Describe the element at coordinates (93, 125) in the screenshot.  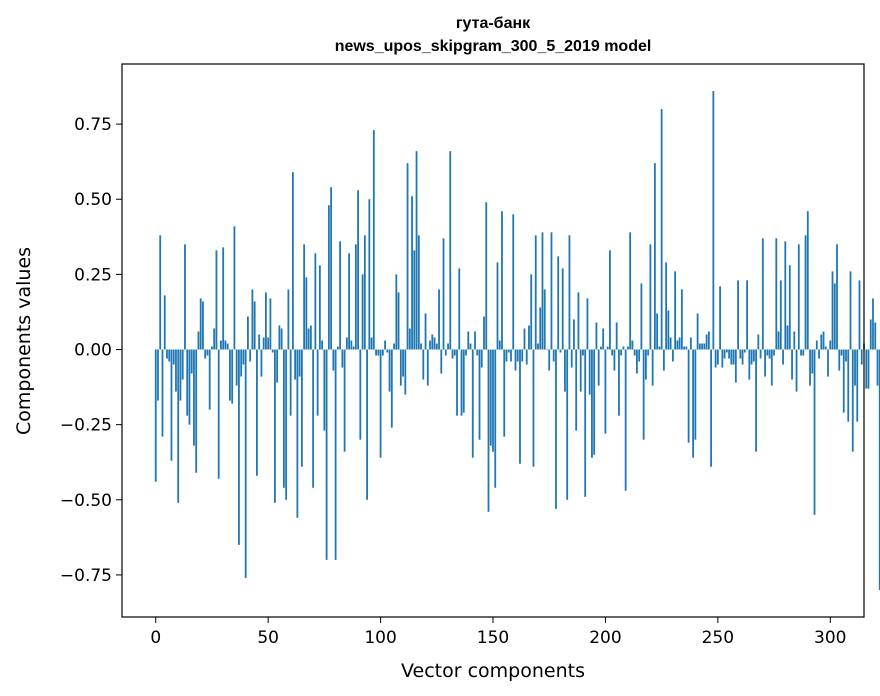
I see `y-tick-label: 0.75` at that location.